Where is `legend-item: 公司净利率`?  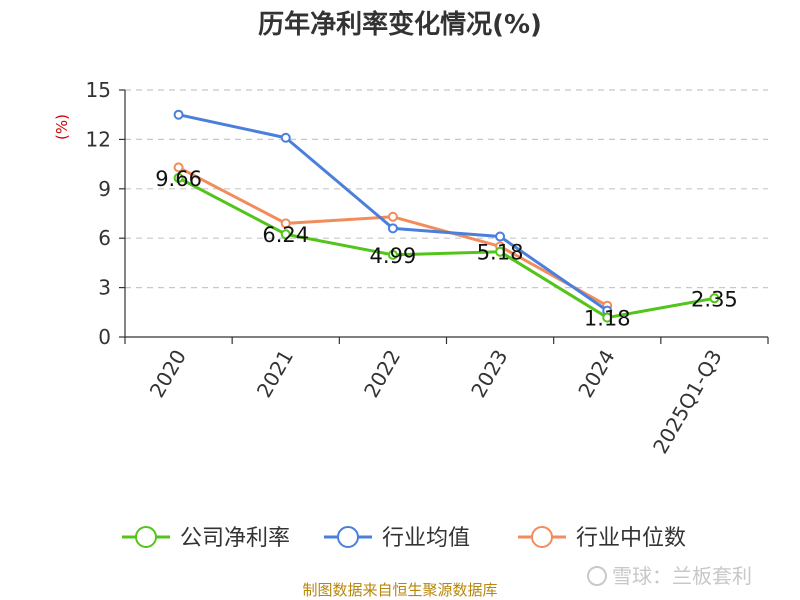
legend-item: 公司净利率 is located at coordinates (206, 538).